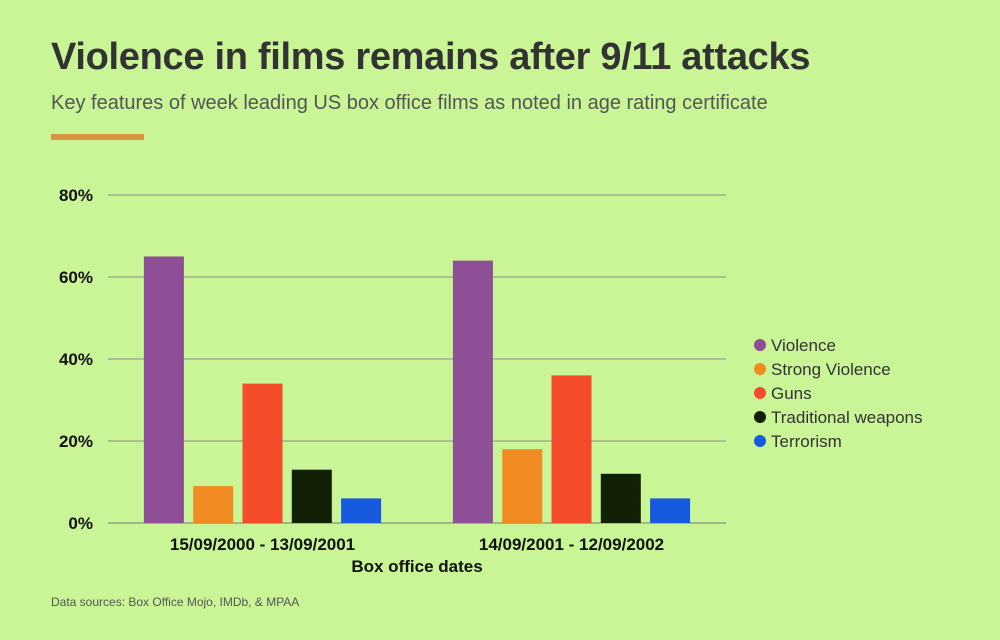 The width and height of the screenshot is (1000, 640). I want to click on legend-label: Terrorism, so click(806, 441).